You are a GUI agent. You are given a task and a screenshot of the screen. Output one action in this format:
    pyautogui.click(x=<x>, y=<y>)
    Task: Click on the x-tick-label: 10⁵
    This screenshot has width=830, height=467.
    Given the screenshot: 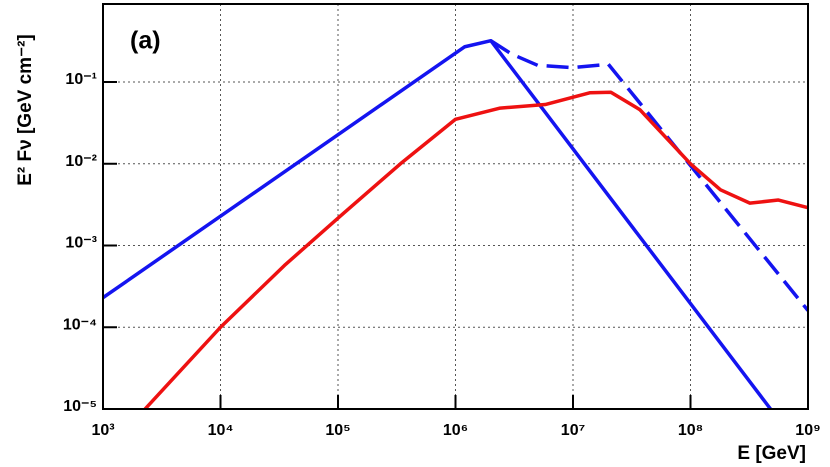 What is the action you would take?
    pyautogui.click(x=337, y=430)
    